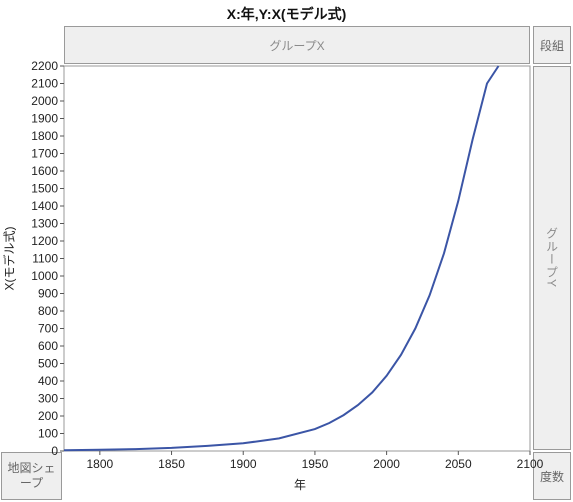 The width and height of the screenshot is (573, 502). What do you see at coordinates (45, 259) in the screenshot?
I see `y-tick-label: 1100` at bounding box center [45, 259].